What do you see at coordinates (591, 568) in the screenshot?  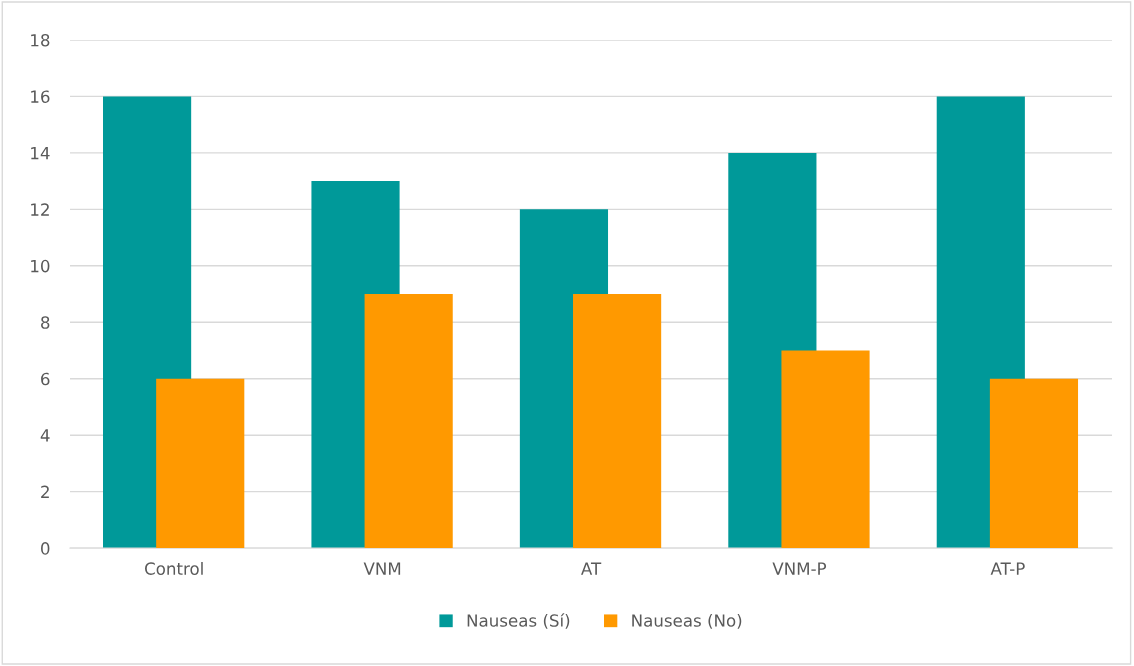 I see `x-tick-label: AT` at bounding box center [591, 568].